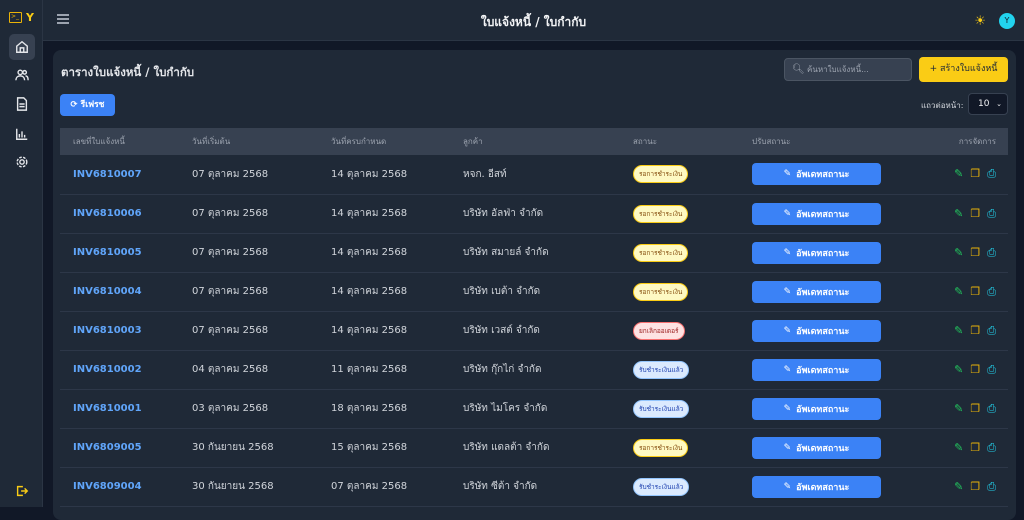  I want to click on sidebar-item-settings, so click(22, 162).